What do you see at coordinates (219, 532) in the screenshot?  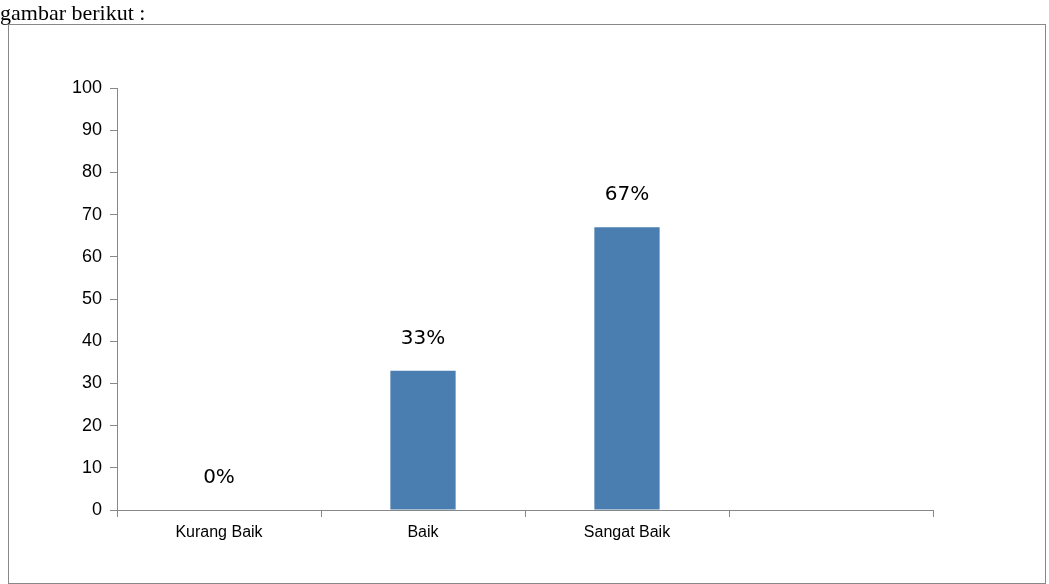 I see `x-tick-label: Kurang Baik` at bounding box center [219, 532].